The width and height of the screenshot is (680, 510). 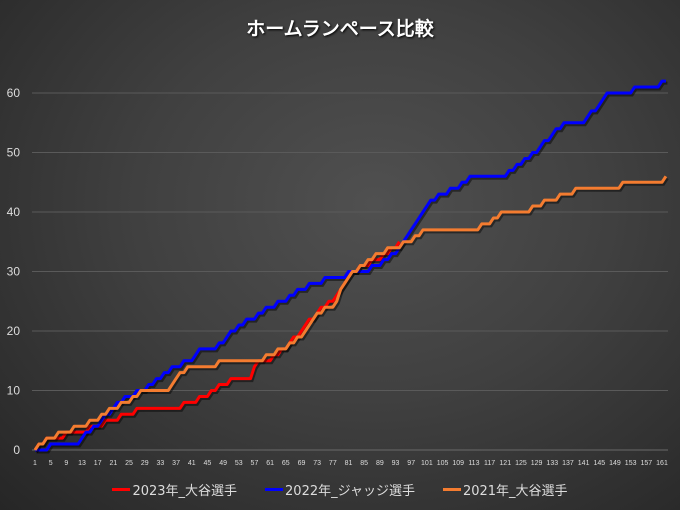 What do you see at coordinates (552, 463) in the screenshot?
I see `x-tick-label: 133` at bounding box center [552, 463].